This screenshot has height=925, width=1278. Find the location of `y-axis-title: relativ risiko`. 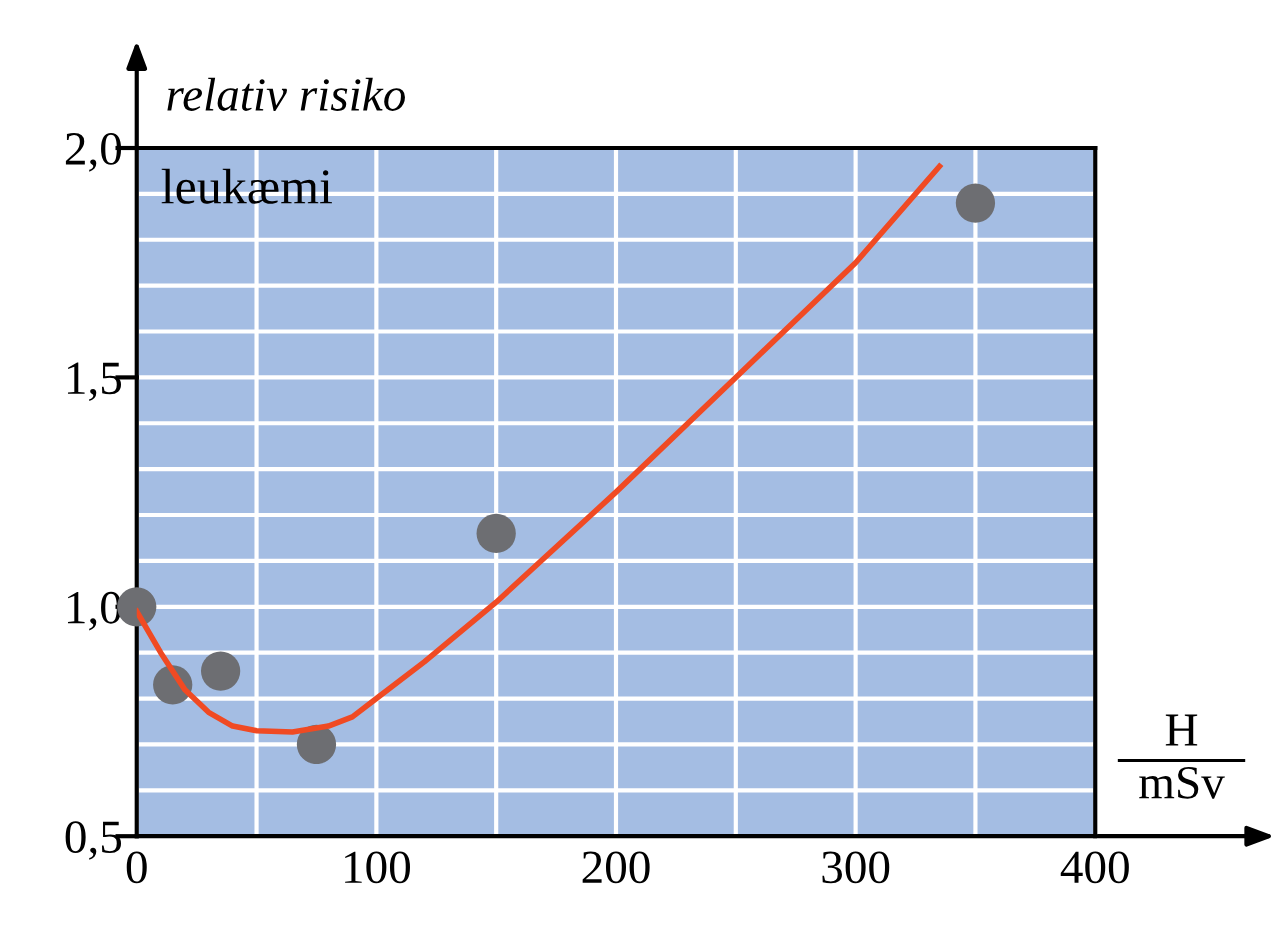

y-axis-title: relativ risiko is located at coordinates (286, 94).